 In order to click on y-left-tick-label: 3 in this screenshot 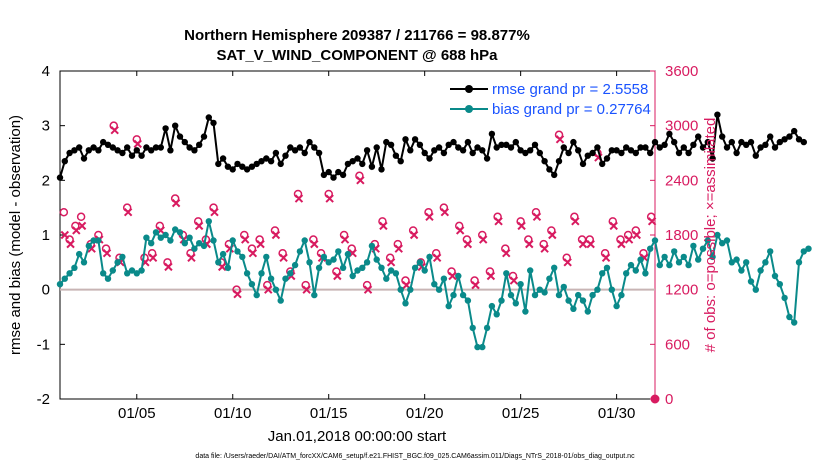, I will do `click(46, 126)`.